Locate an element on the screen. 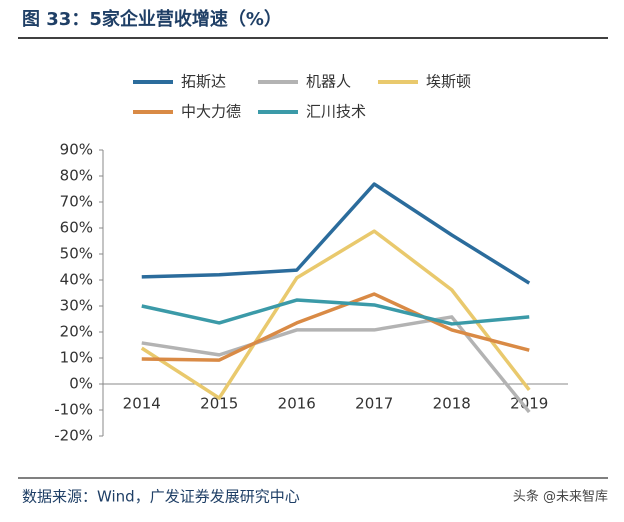  x-tick-label: 2018 is located at coordinates (452, 404).